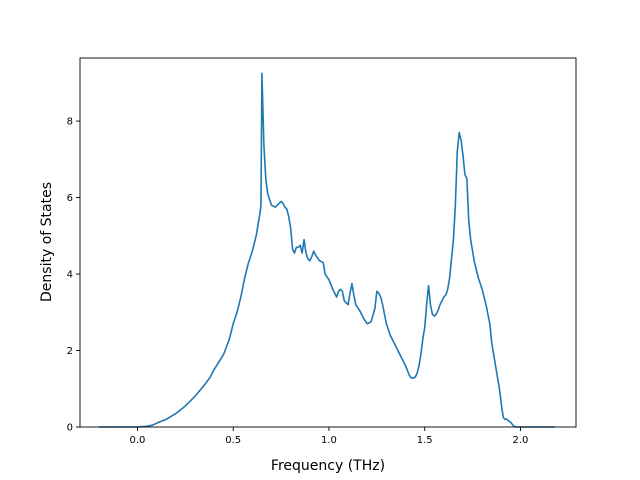 Image resolution: width=640 pixels, height=480 pixels. Describe the element at coordinates (47, 242) in the screenshot. I see `y-axis-title: Density of States` at that location.